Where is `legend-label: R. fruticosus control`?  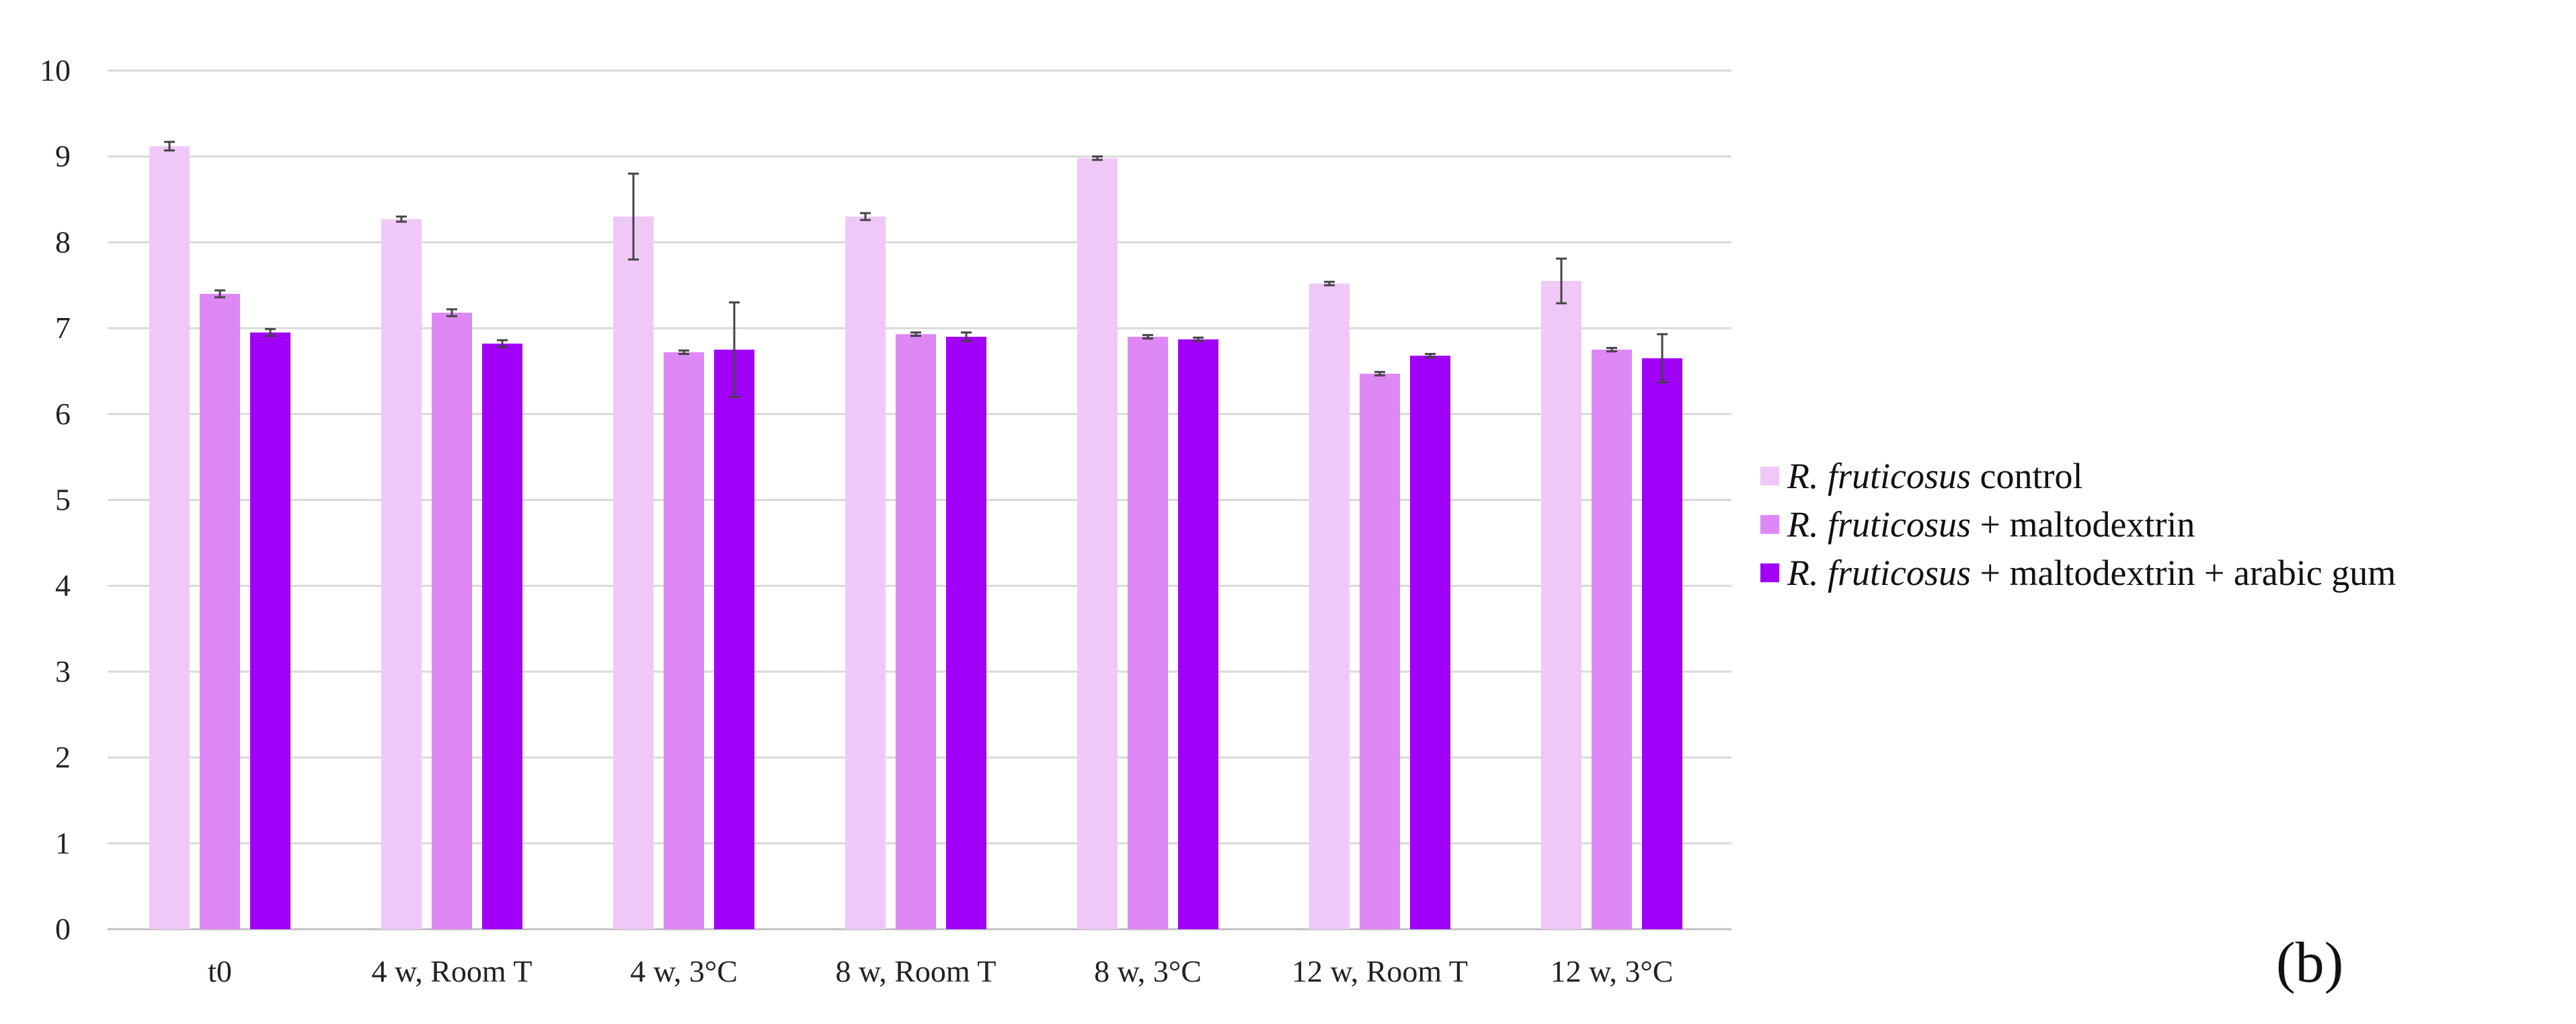 legend-label: R. fruticosus control is located at coordinates (1935, 476).